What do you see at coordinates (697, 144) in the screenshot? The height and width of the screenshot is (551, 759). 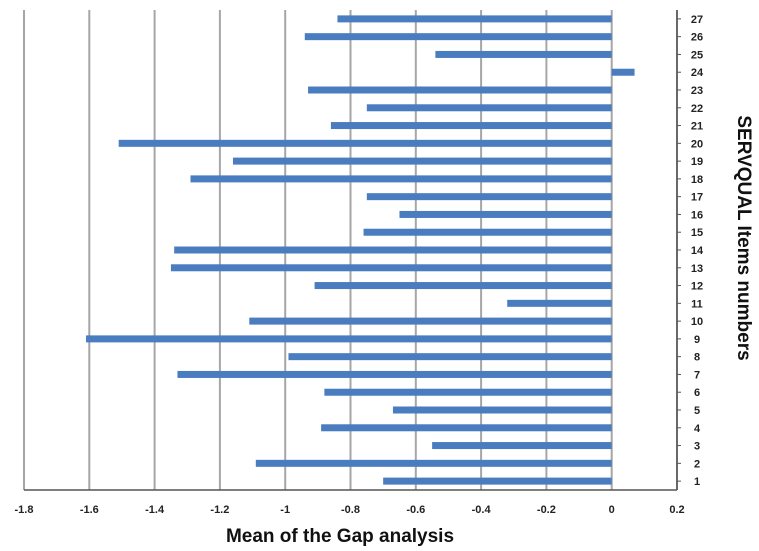 I see `y-tick-label: 20` at bounding box center [697, 144].